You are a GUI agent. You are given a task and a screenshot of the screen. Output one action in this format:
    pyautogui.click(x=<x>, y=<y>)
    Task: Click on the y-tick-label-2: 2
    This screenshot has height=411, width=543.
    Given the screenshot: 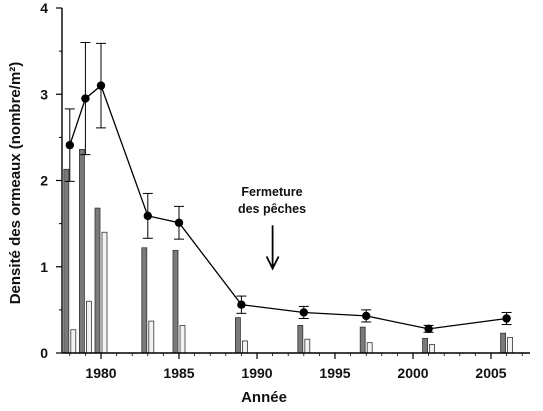 What is the action you would take?
    pyautogui.click(x=44, y=181)
    